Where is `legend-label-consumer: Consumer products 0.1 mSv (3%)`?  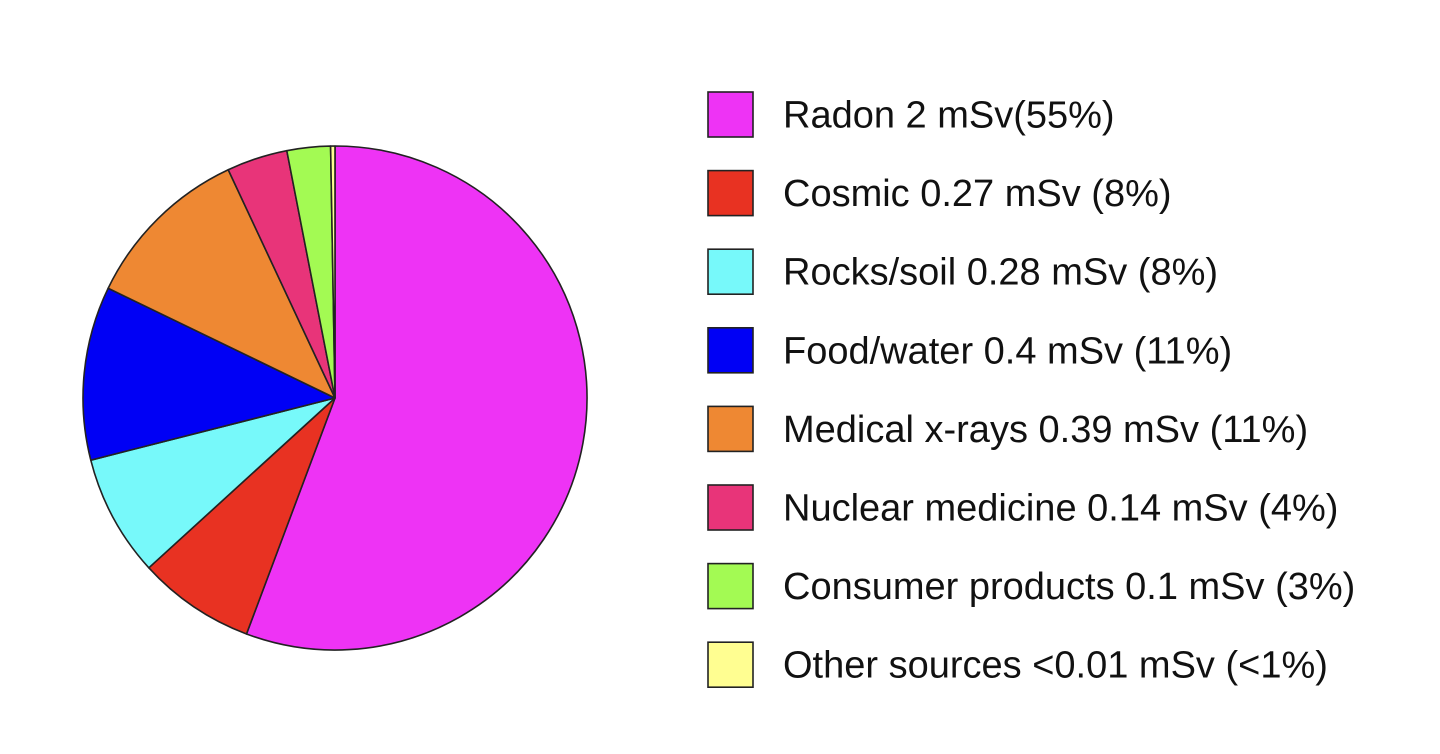
legend-label-consumer: Consumer products 0.1 mSv (3%) is located at coordinates (1069, 587).